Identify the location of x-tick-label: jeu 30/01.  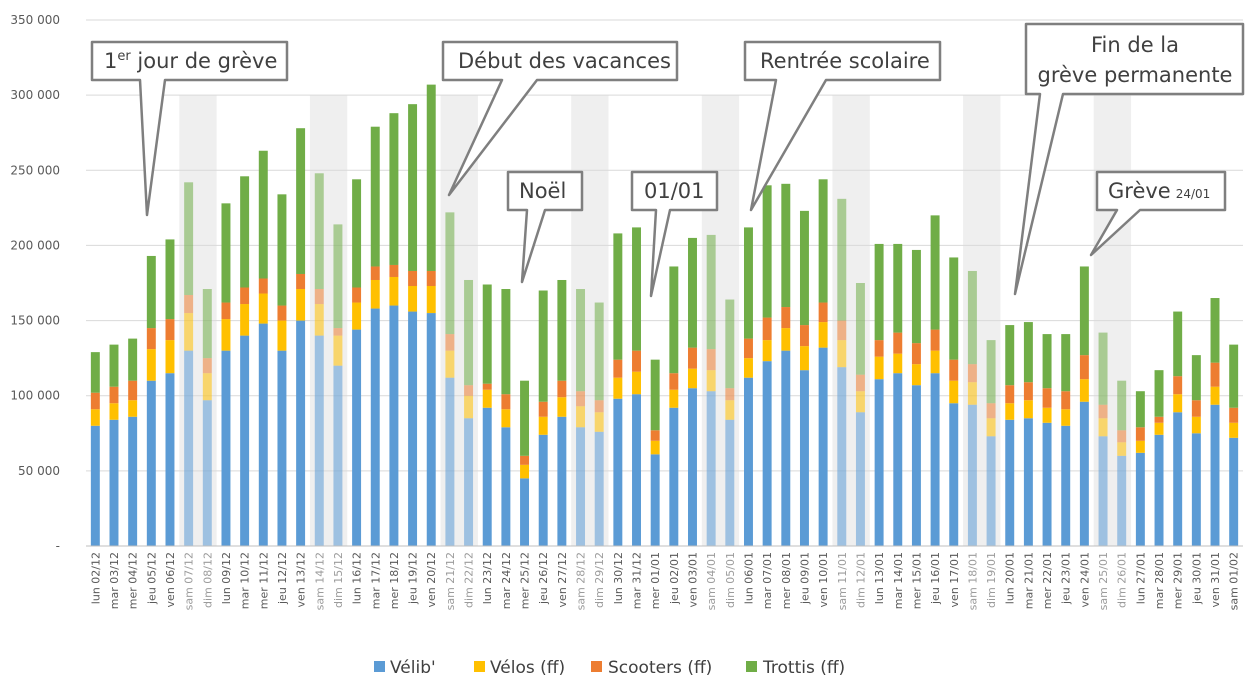
(1196, 578).